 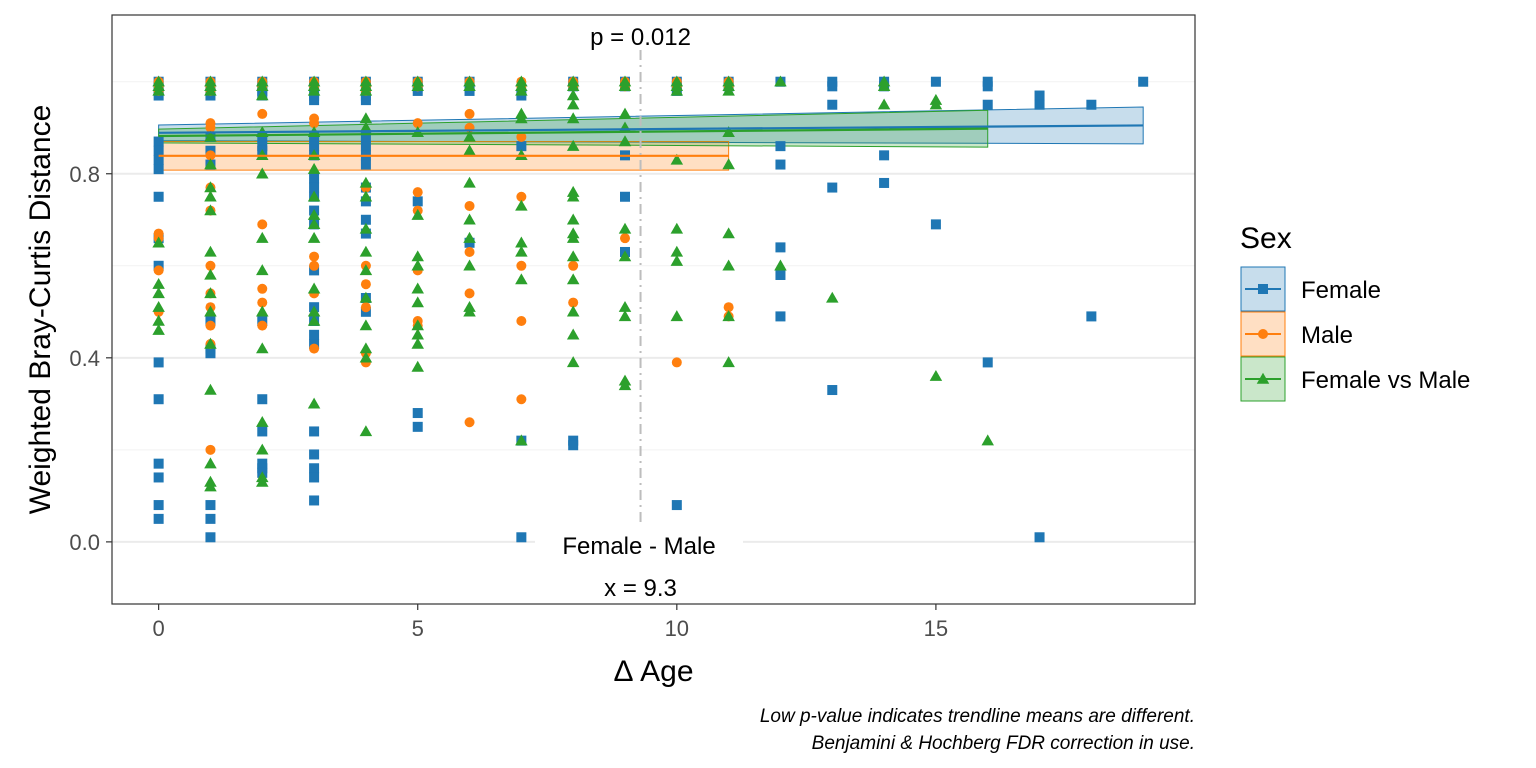 What do you see at coordinates (639, 313) in the screenshot?
I see `annotations: p = 0.012 Female - Male x = 9.3` at bounding box center [639, 313].